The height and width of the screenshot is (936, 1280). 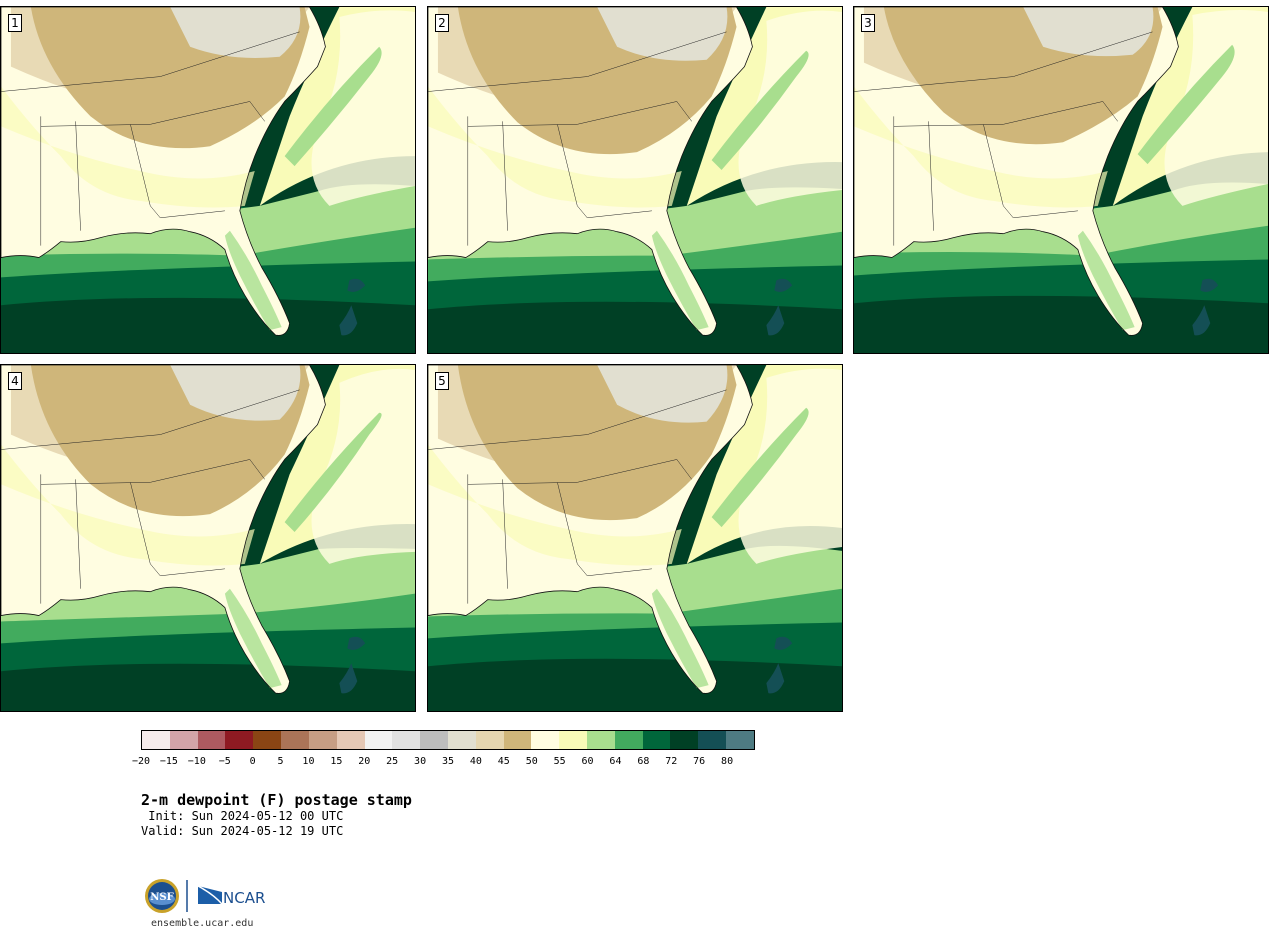 What do you see at coordinates (643, 761) in the screenshot?
I see `colorbar-tick-label: 68` at bounding box center [643, 761].